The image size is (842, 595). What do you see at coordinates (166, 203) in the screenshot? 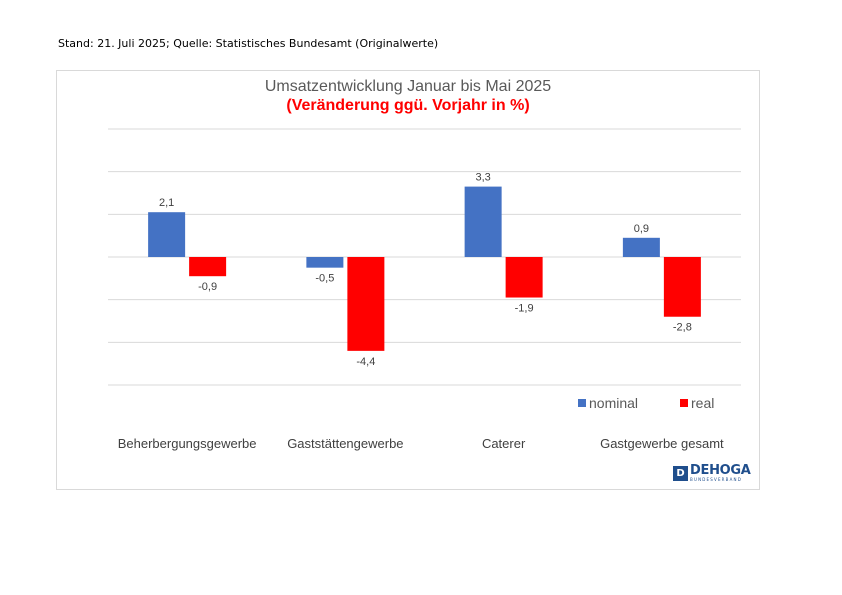
I see `data-label-nominal: 2,1` at bounding box center [166, 203].